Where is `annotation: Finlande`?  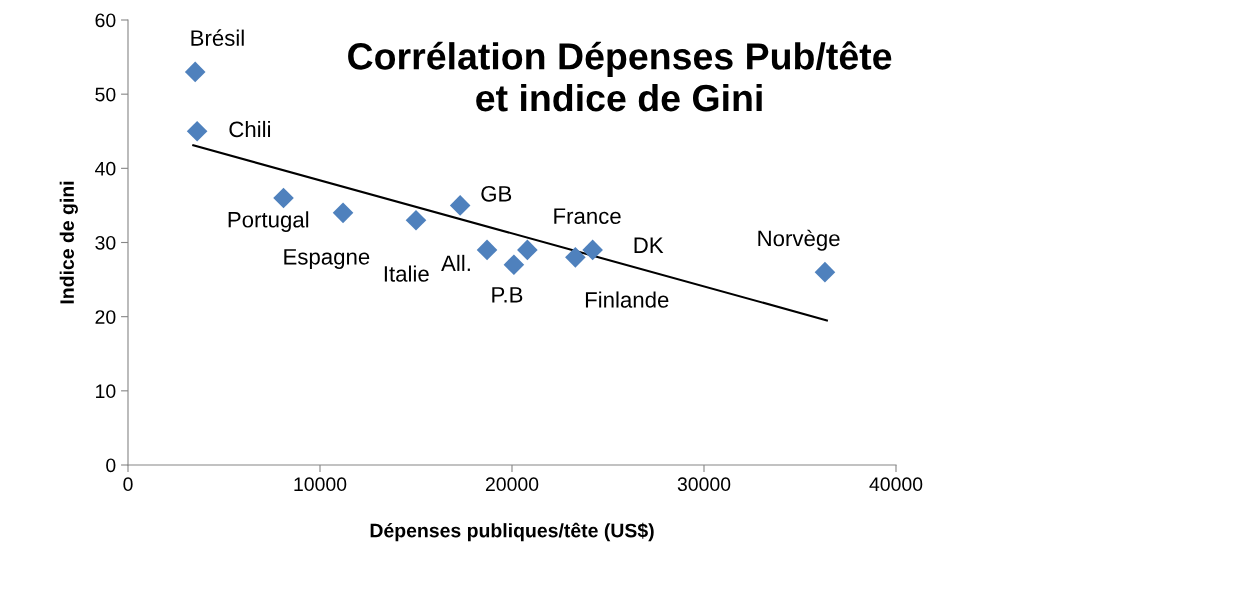 annotation: Finlande is located at coordinates (627, 299).